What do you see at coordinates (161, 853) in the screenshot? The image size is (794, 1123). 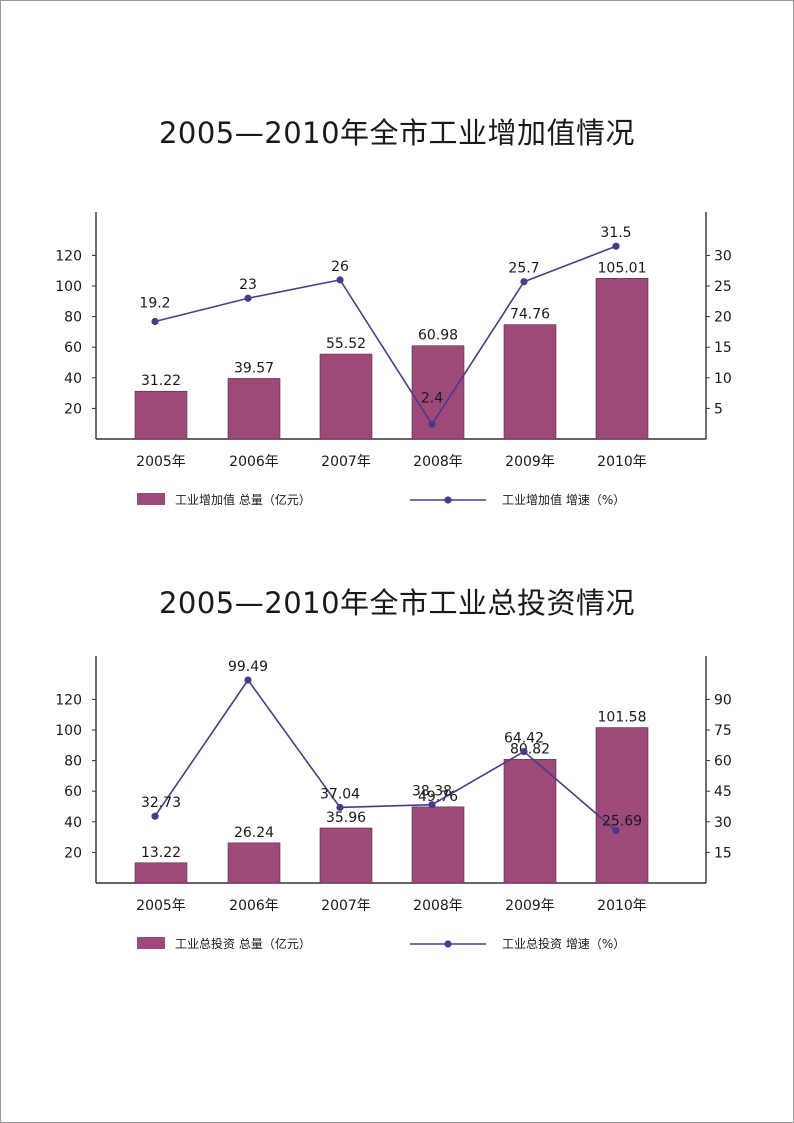 I see `bar-value-label: 13.22` at bounding box center [161, 853].